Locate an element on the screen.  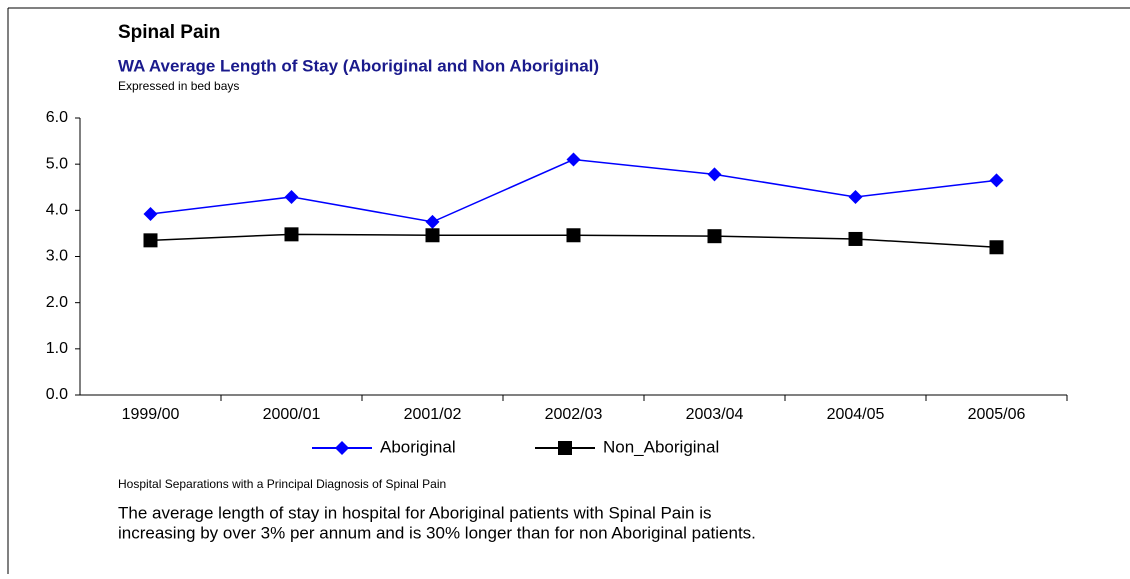
y-tick-label: 2.0 is located at coordinates (57, 302).